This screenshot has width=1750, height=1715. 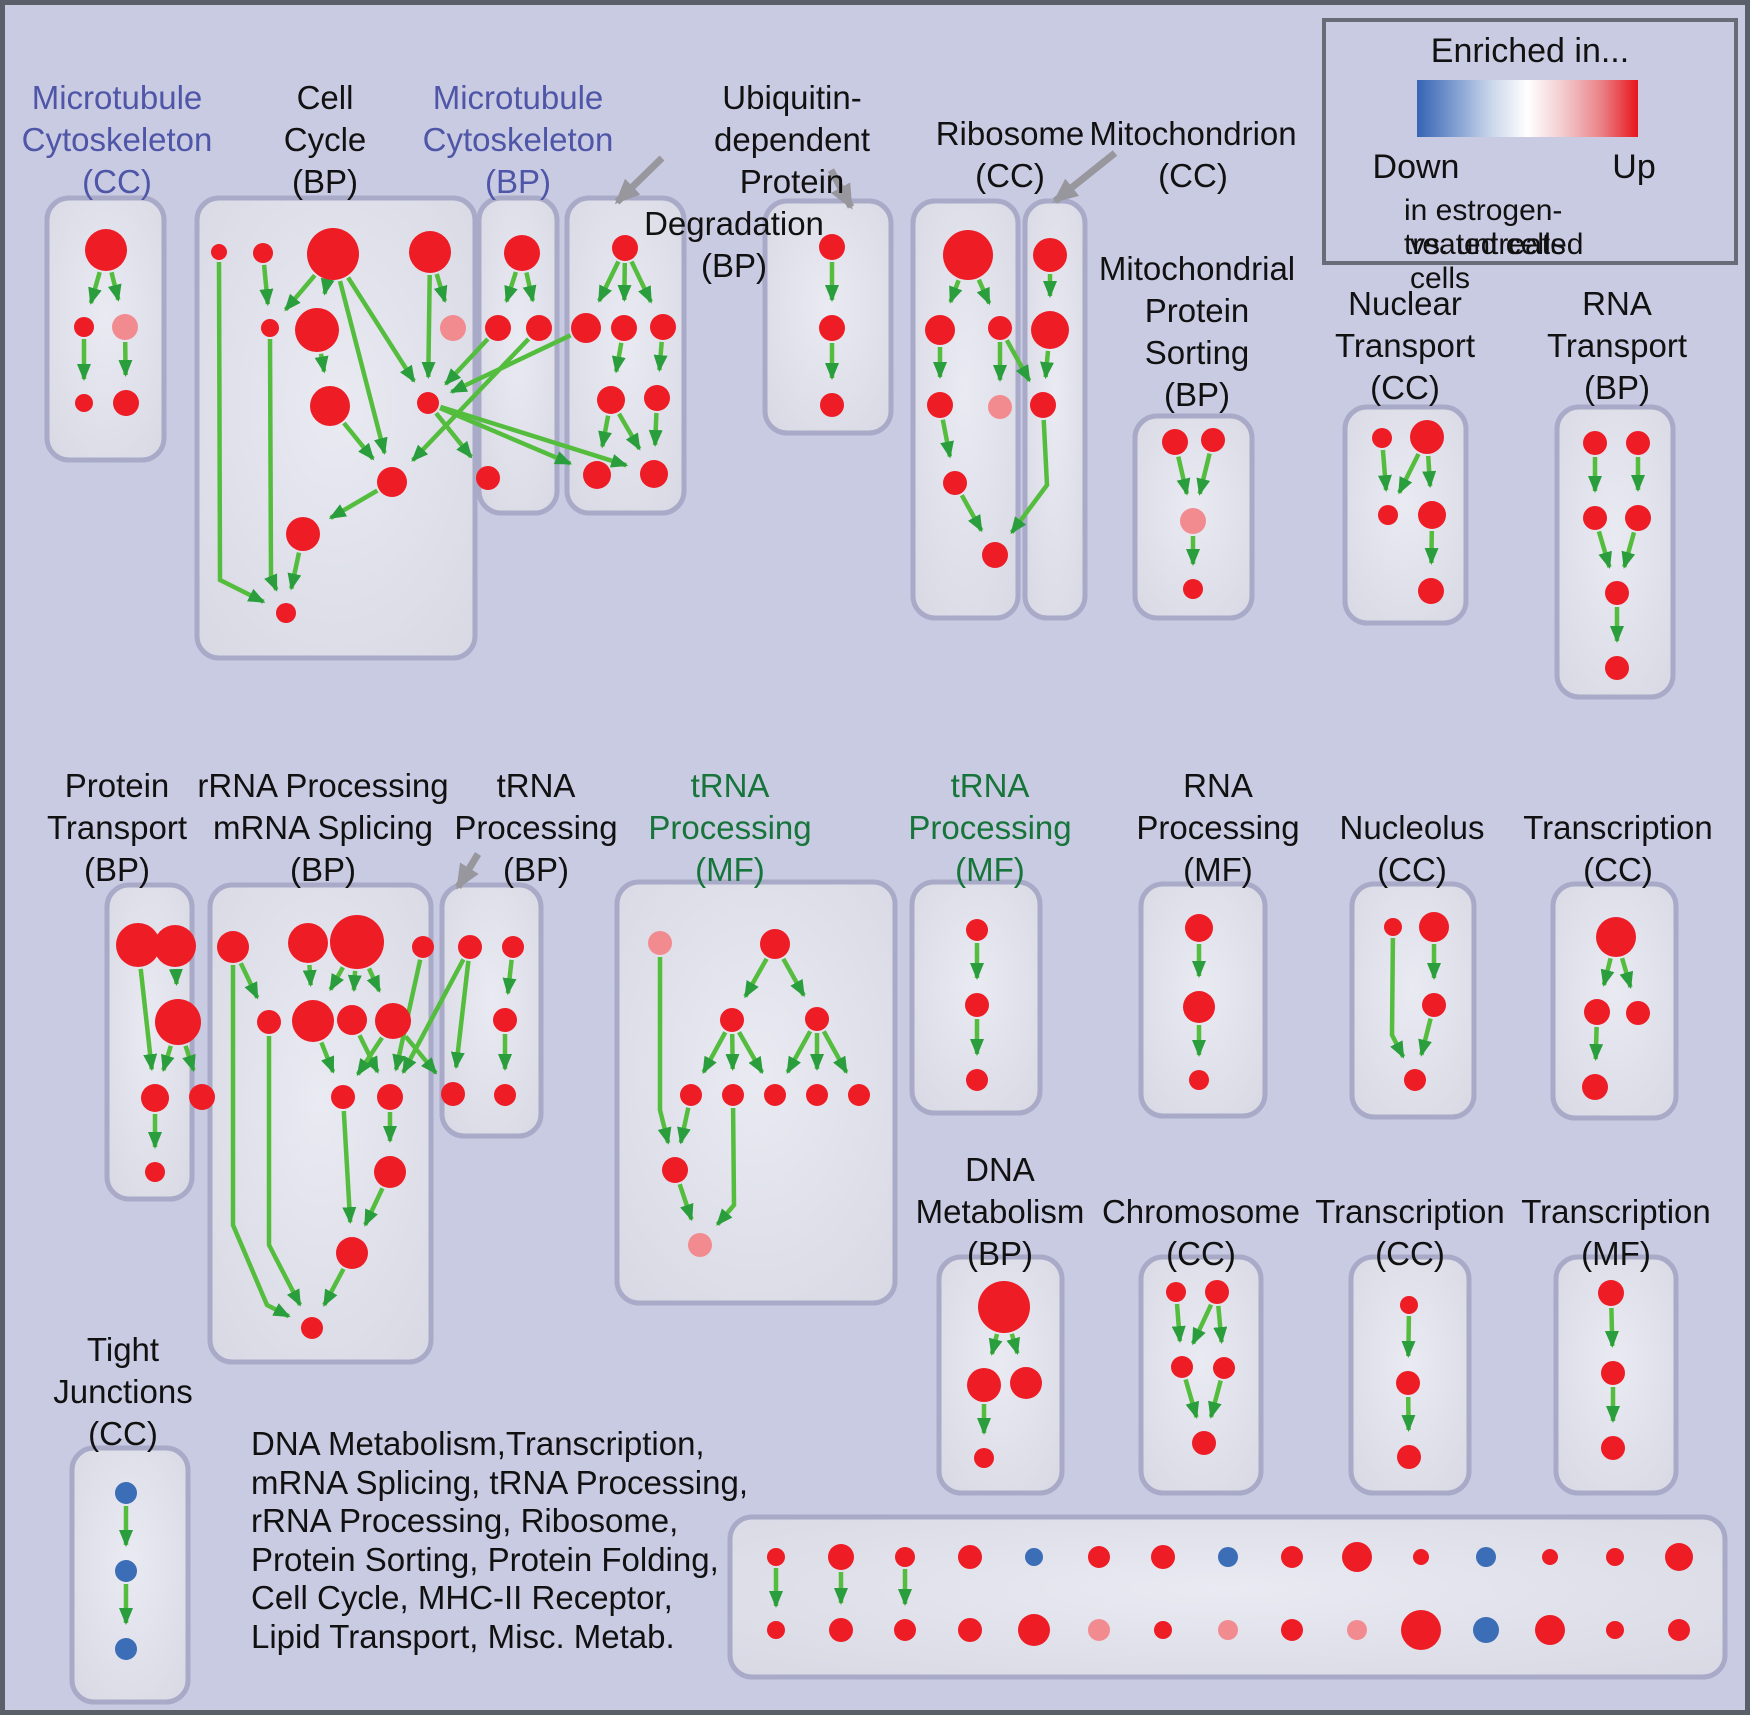 I want to click on label-rna-processing-mf: RNA Processing (MF), so click(x=1217, y=828).